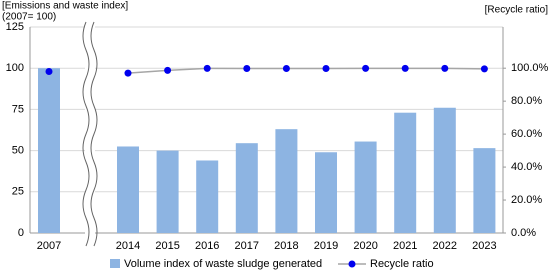 This screenshot has width=550, height=275. I want to click on x-tick-label: 2021, so click(405, 246).